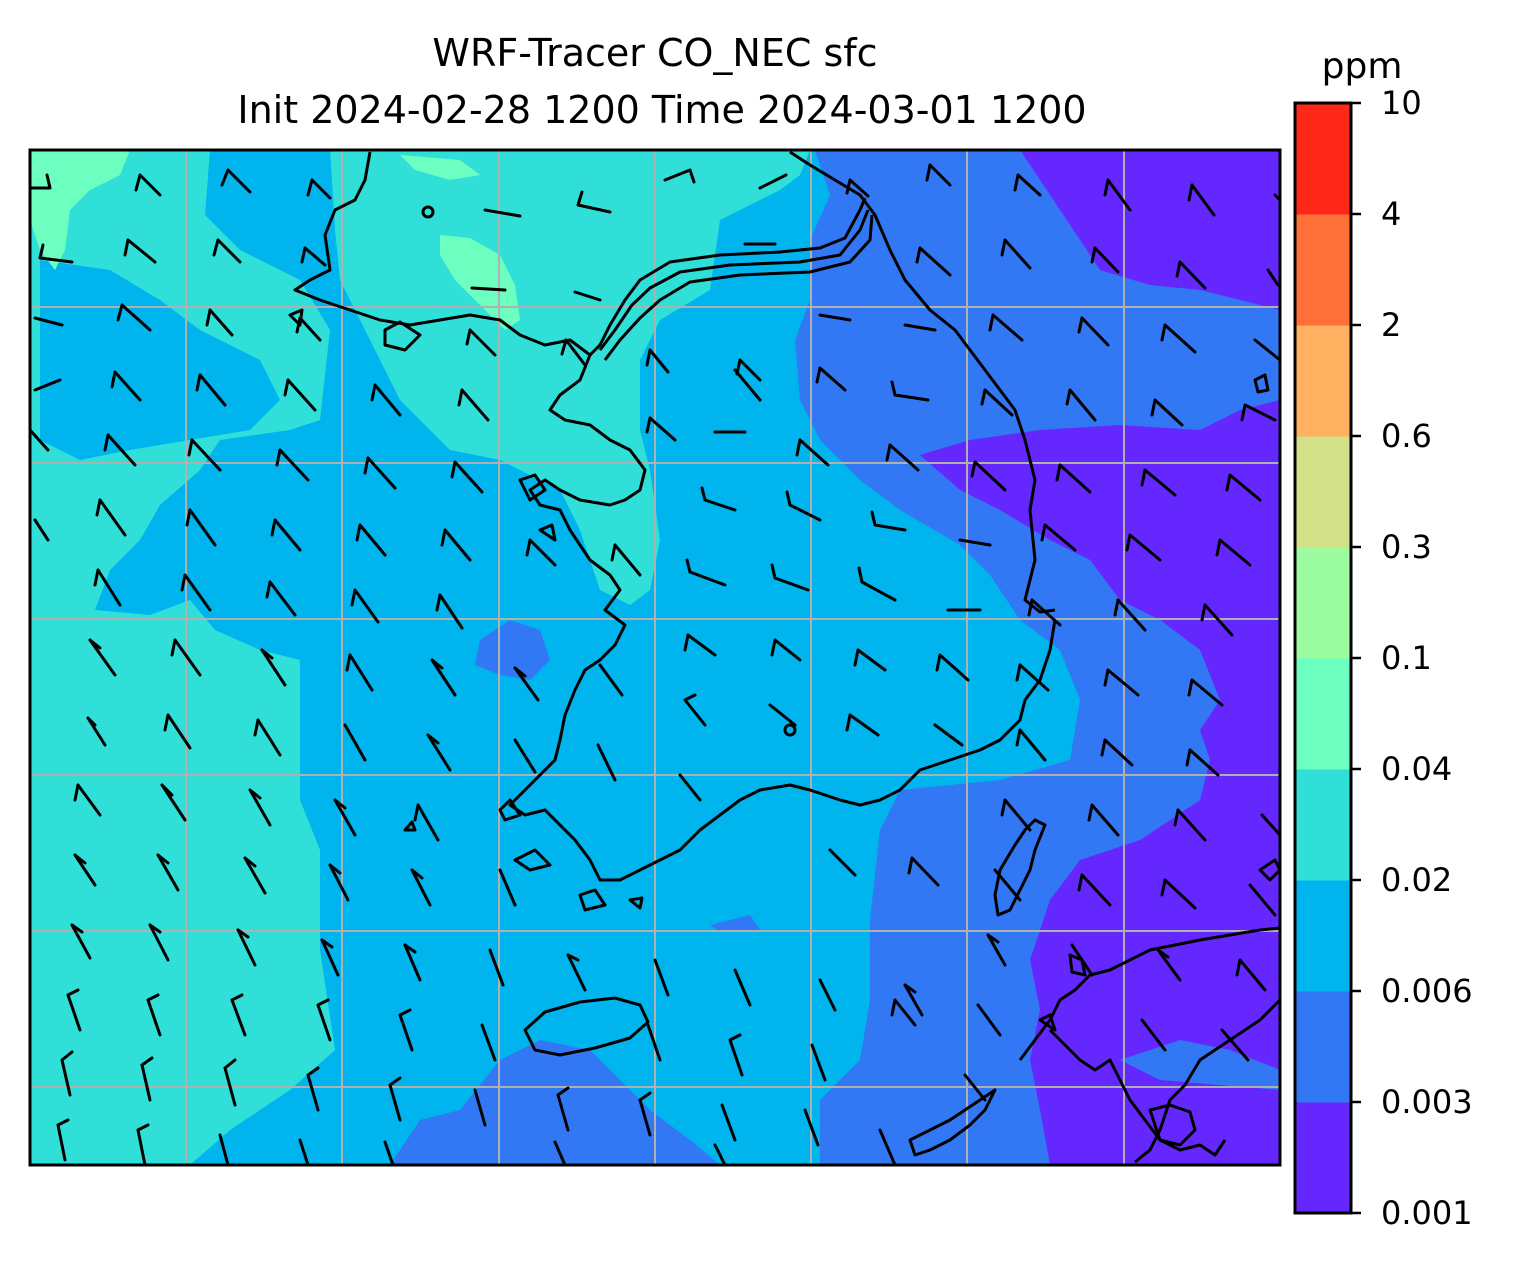 This screenshot has width=1528, height=1267. I want to click on colorbar-tick-label: 0.006, so click(1427, 991).